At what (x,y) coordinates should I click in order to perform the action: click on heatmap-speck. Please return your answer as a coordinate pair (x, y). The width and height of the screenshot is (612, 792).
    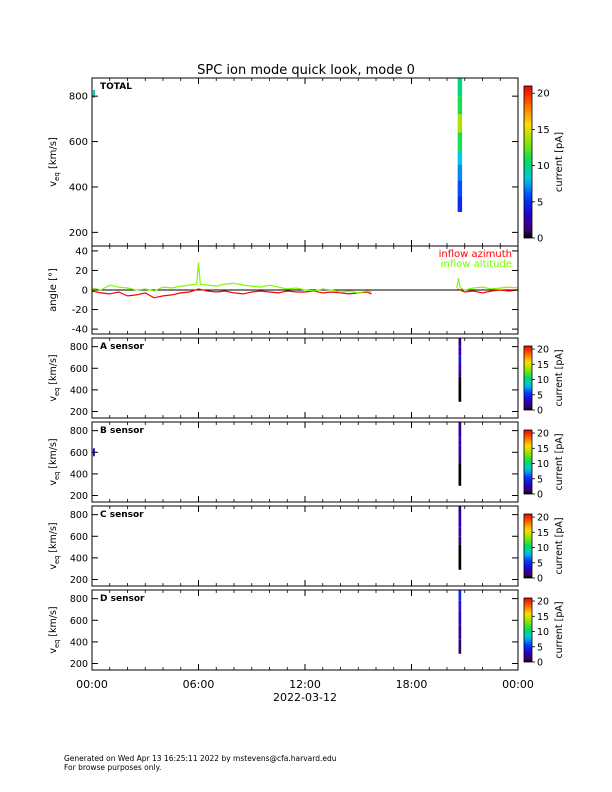
    Looking at the image, I should click on (93, 93).